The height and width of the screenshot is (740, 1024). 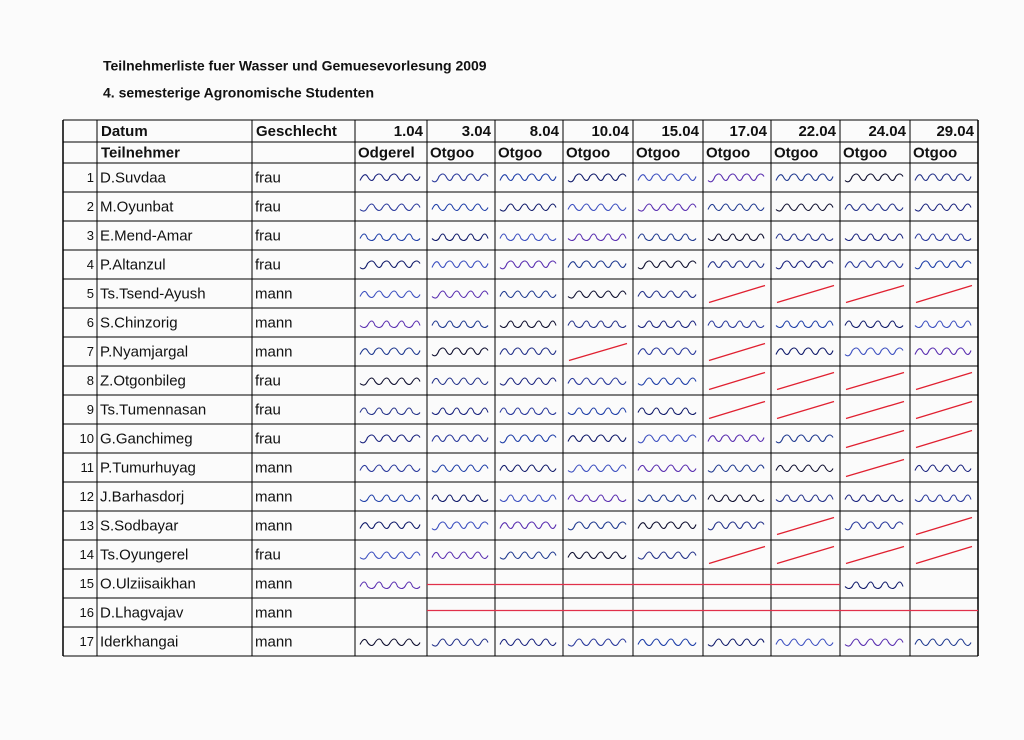 I want to click on participant-name: Iderkhangai, so click(x=139, y=641).